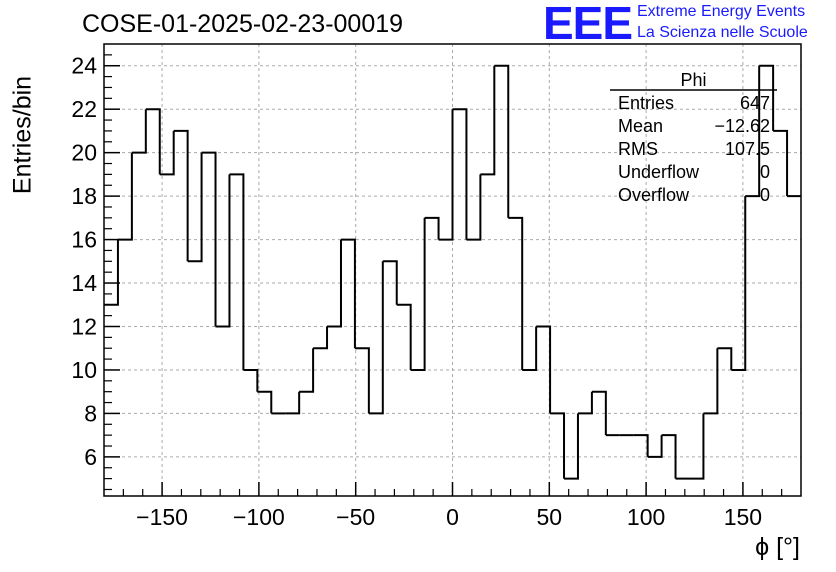 The width and height of the screenshot is (836, 572). I want to click on y-tick-label: 20, so click(84, 153).